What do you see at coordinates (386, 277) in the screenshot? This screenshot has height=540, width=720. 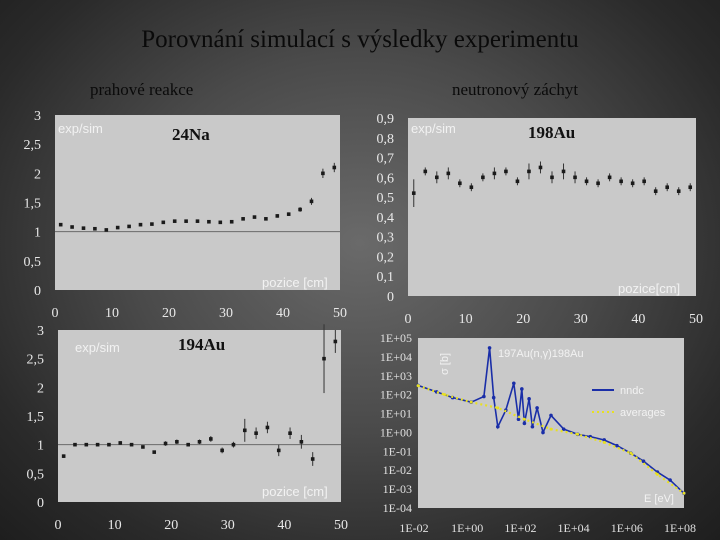 I see `au198-ytick-label: 0,1` at bounding box center [386, 277].